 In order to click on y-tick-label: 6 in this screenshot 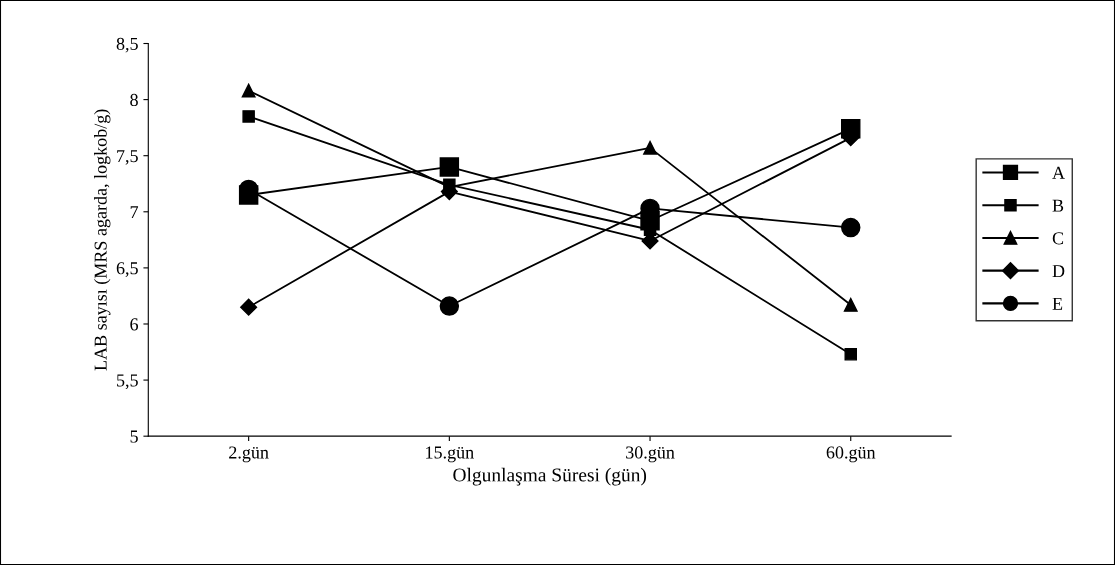, I will do `click(134, 324)`.